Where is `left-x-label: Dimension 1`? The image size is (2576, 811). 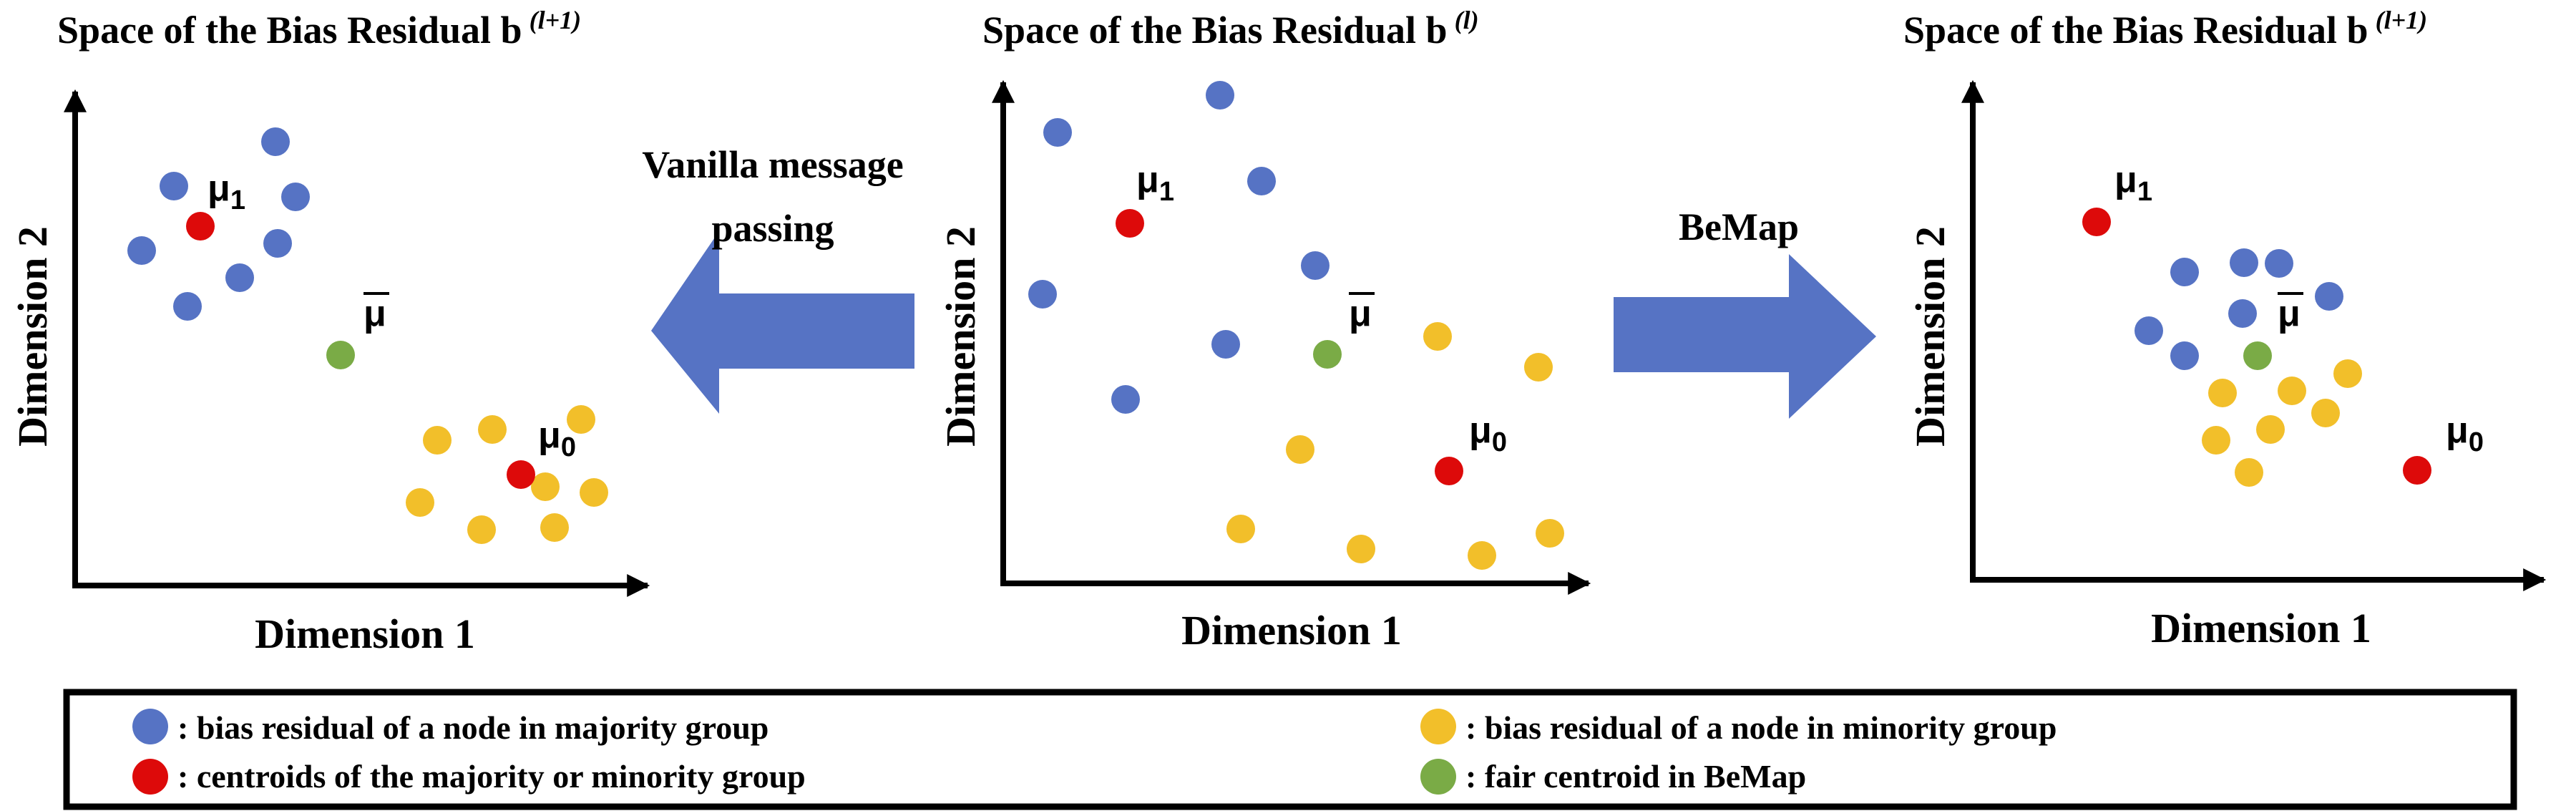 left-x-label: Dimension 1 is located at coordinates (365, 634).